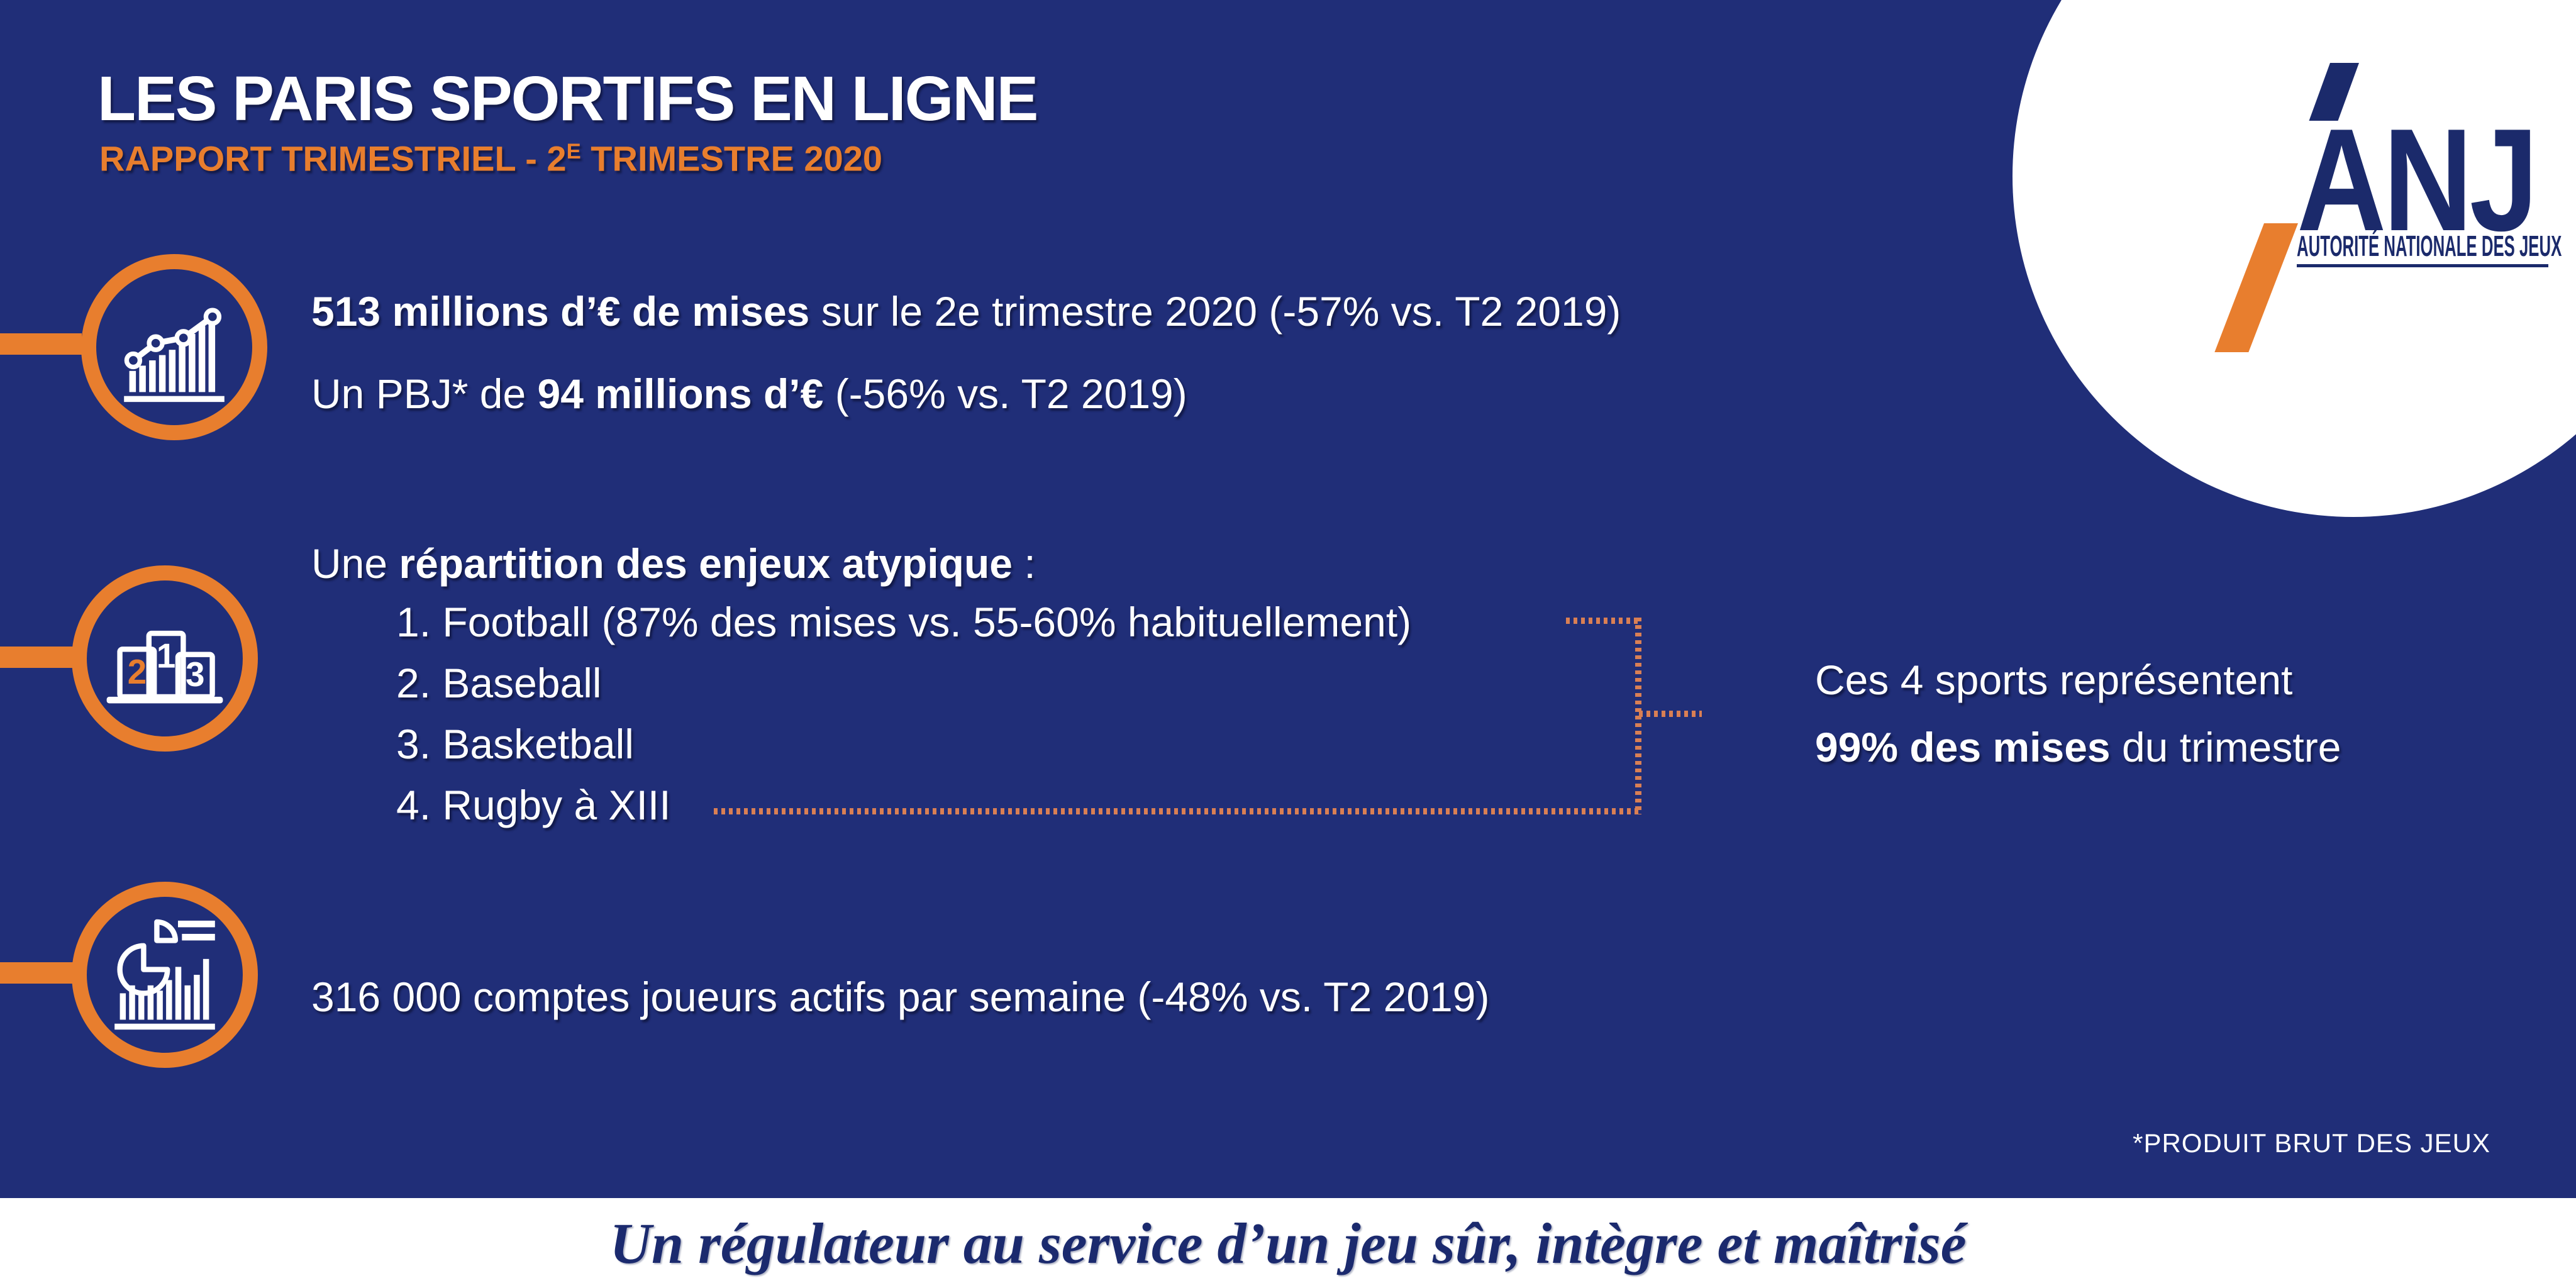 The image size is (2576, 1288). What do you see at coordinates (1024, 563) in the screenshot?
I see `heading-suffix: :` at bounding box center [1024, 563].